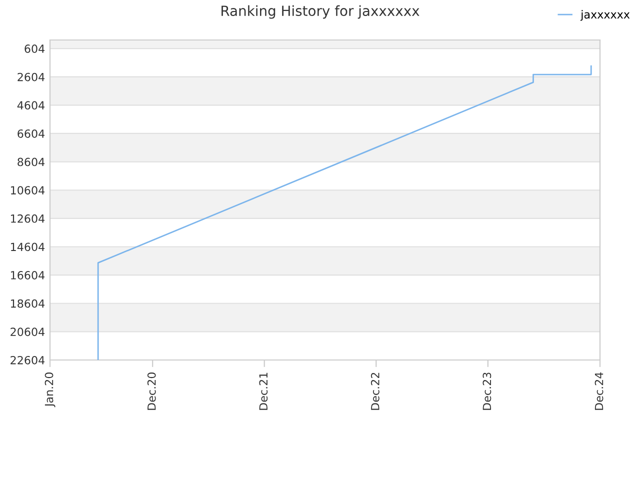 The image size is (640, 480). What do you see at coordinates (31, 162) in the screenshot?
I see `y-tick-label: 8604` at bounding box center [31, 162].